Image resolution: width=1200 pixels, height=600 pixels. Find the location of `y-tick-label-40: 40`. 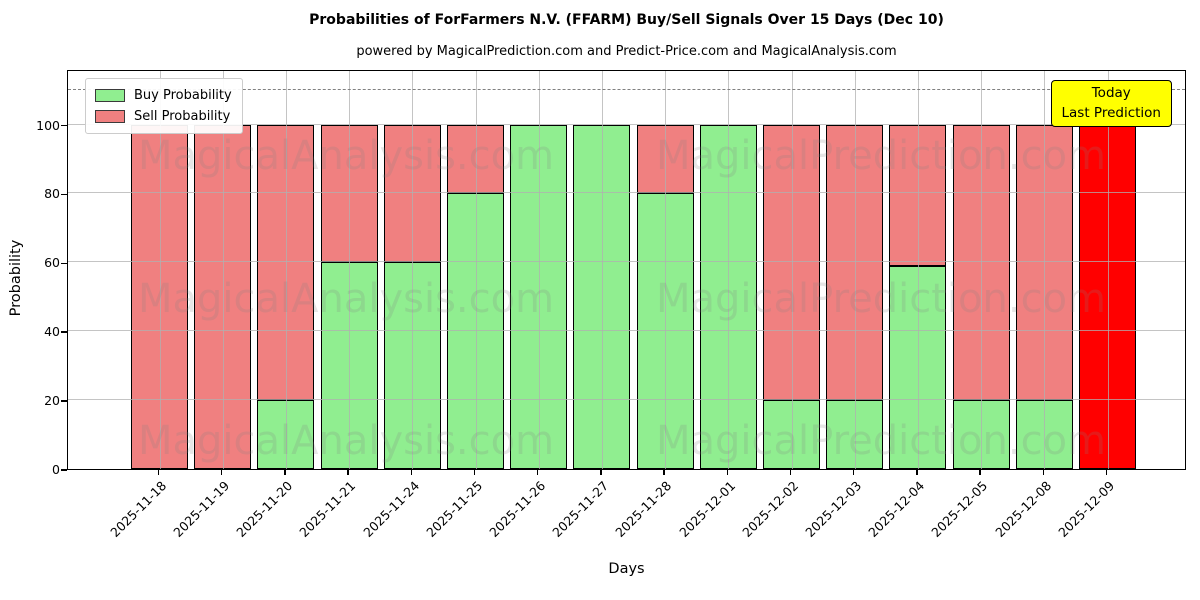

y-tick-label-40: 40 is located at coordinates (52, 332).